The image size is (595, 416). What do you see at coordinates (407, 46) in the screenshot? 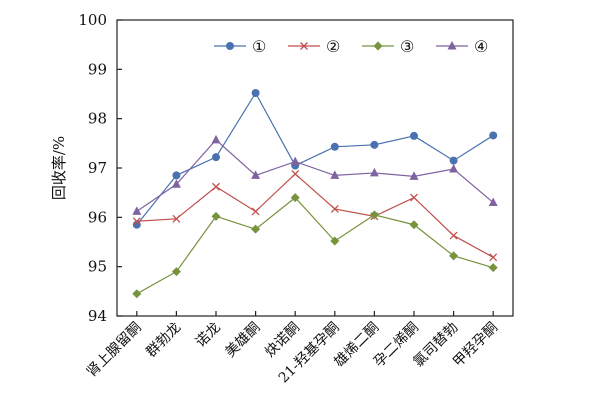
I see `legend-label: ③` at bounding box center [407, 46].